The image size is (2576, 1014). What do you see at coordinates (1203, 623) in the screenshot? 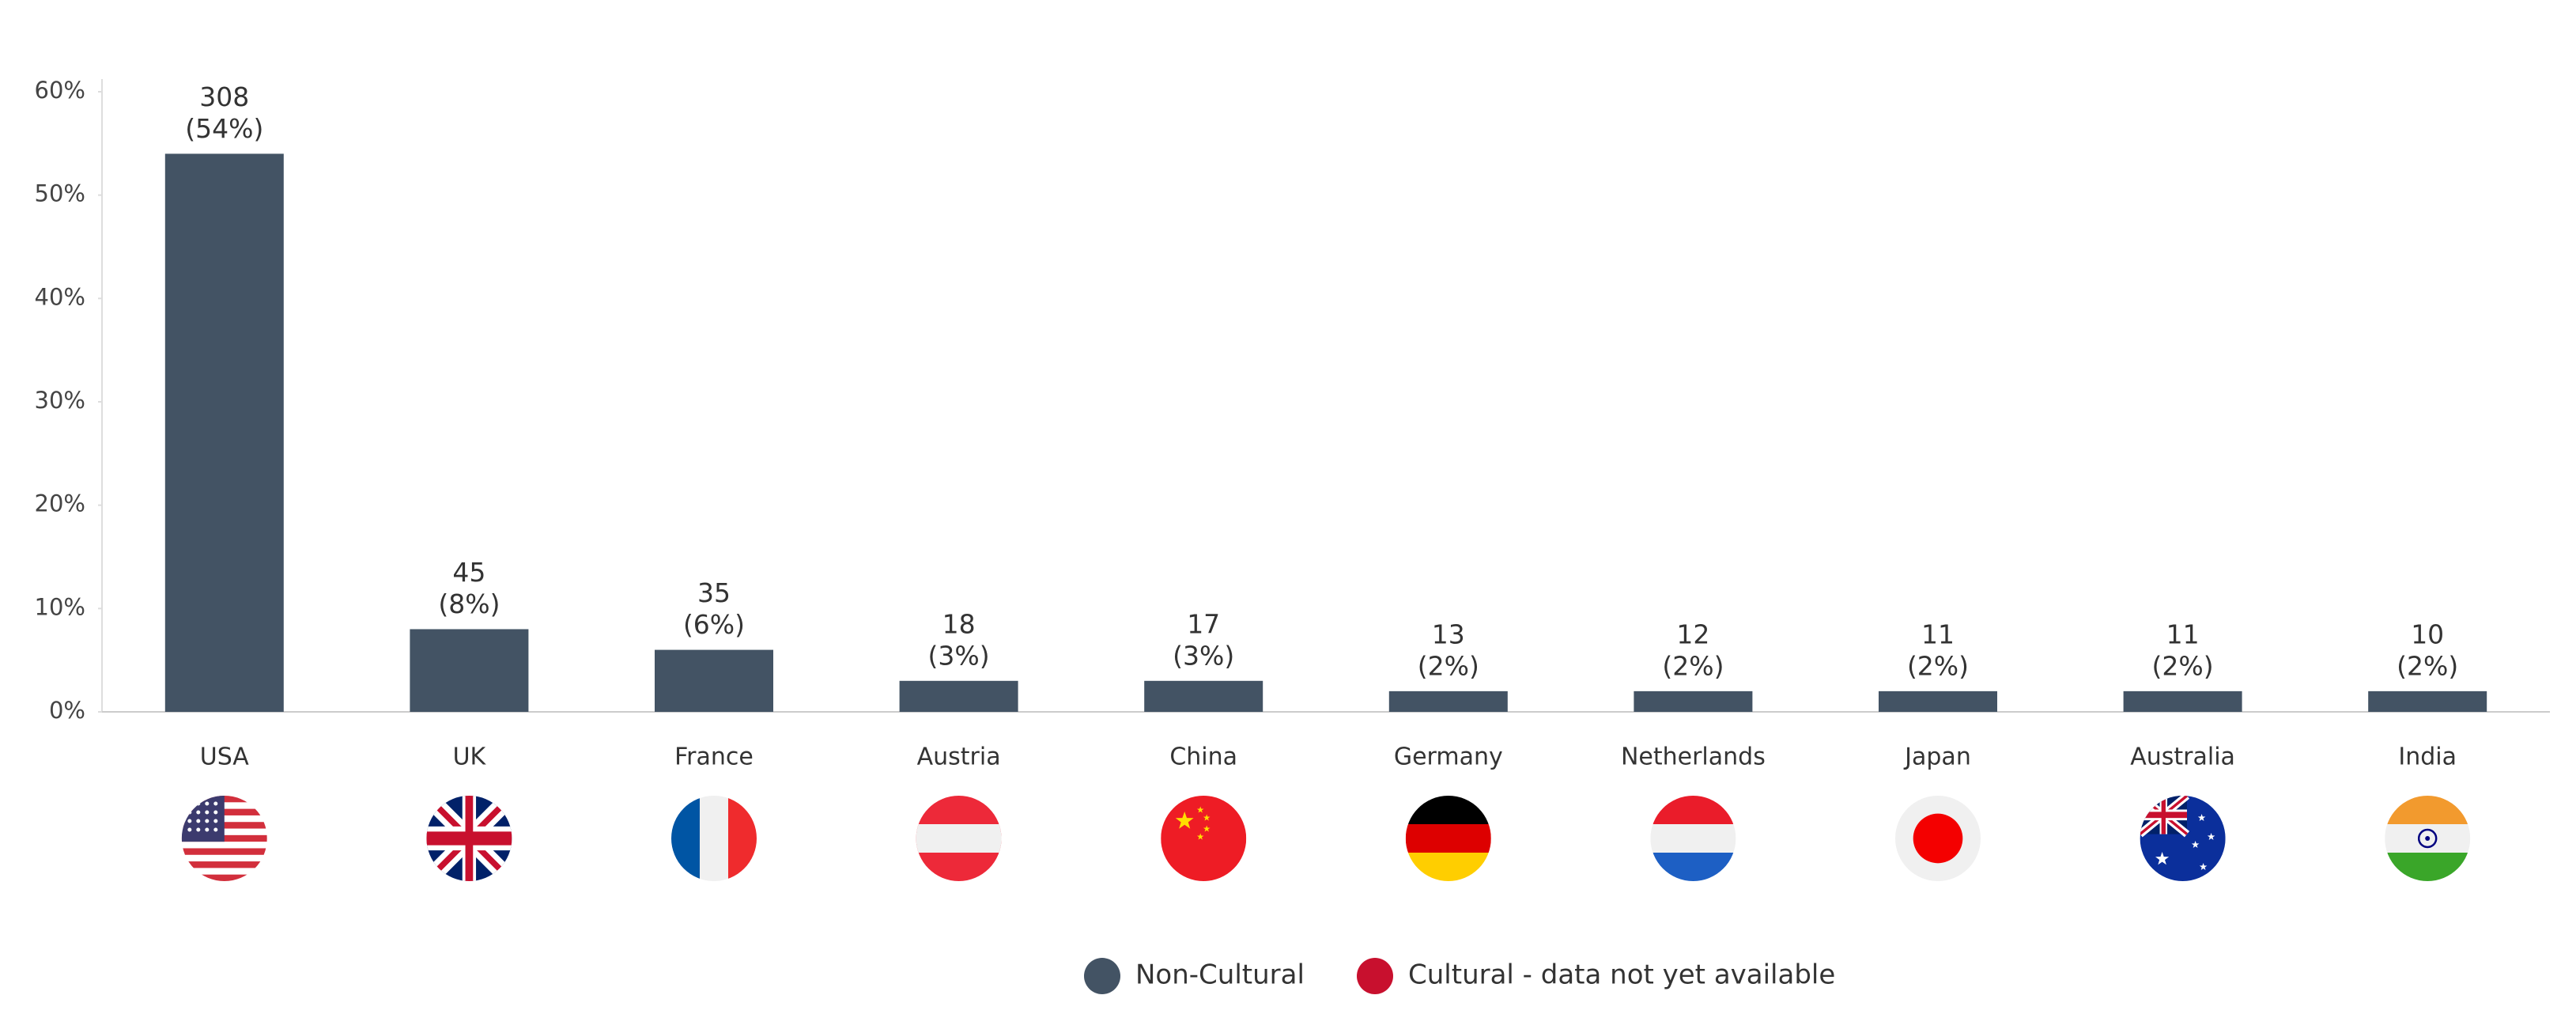
I see `data-label-count: 17` at bounding box center [1203, 623].